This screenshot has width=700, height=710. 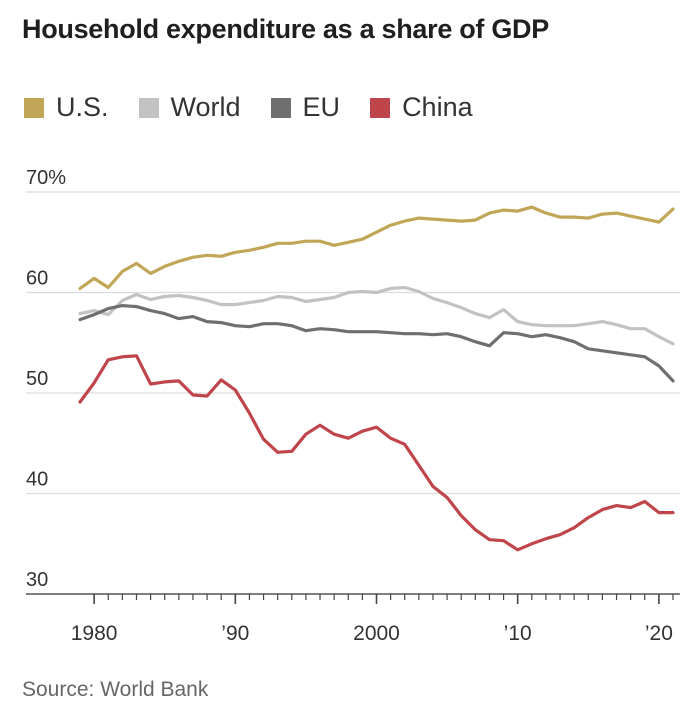 I want to click on x-axis: 1980 ’90 2000 ’10 ’20, so click(x=372, y=619).